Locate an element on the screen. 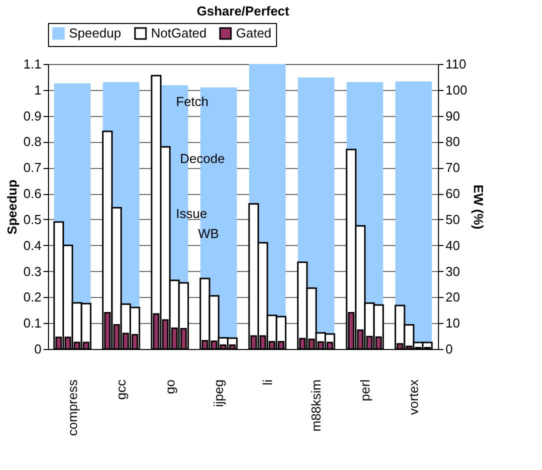  x-tick-label: ijpeg is located at coordinates (218, 393).